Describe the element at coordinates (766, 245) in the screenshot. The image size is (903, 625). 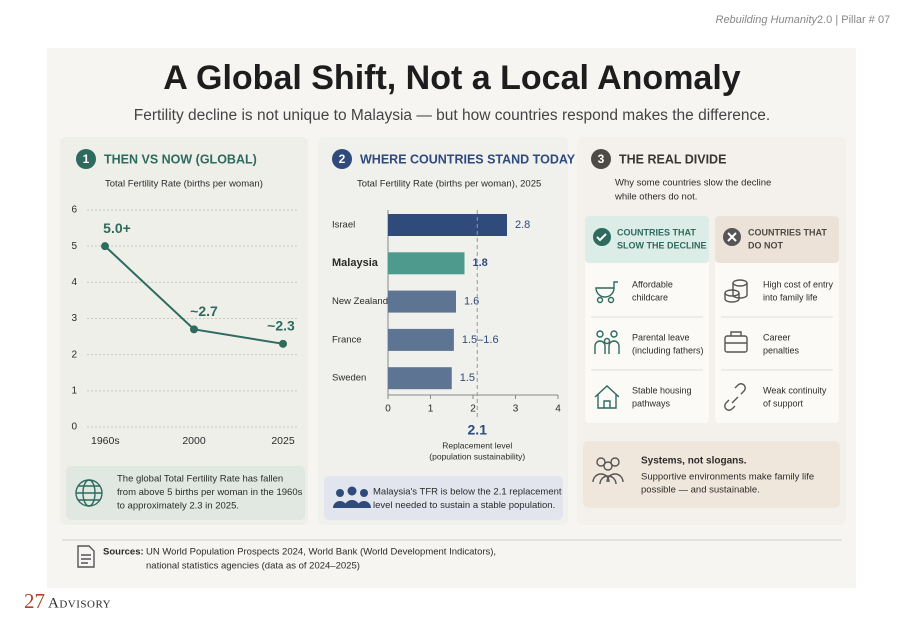
I see `column-heading: DO NOT` at that location.